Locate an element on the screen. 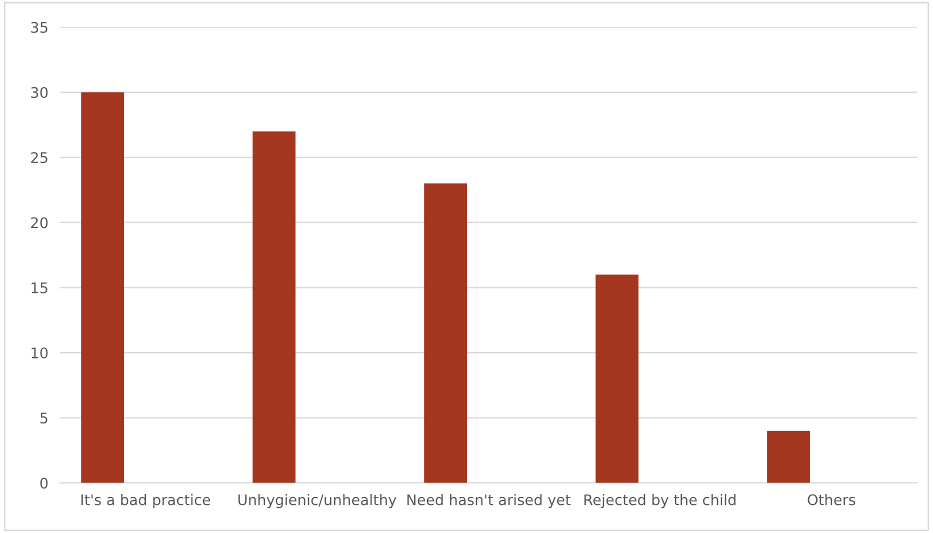 The height and width of the screenshot is (533, 933). x-tick-label: Rejected by the child is located at coordinates (660, 501).